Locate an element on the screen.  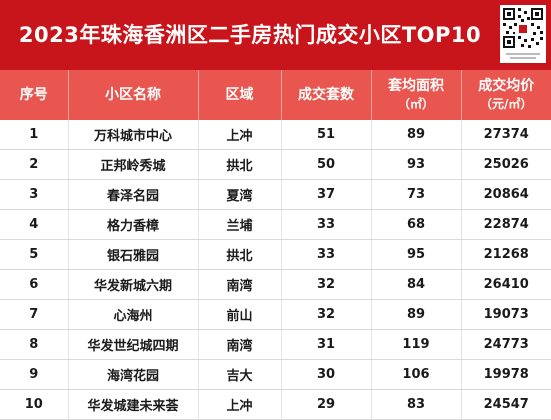
cell-rank: 10 is located at coordinates (34, 404).